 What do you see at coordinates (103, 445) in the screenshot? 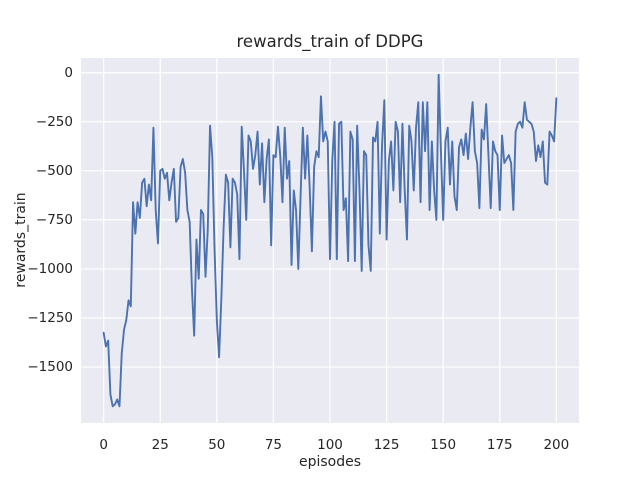
I see `x-tick-label: 0` at bounding box center [103, 445].